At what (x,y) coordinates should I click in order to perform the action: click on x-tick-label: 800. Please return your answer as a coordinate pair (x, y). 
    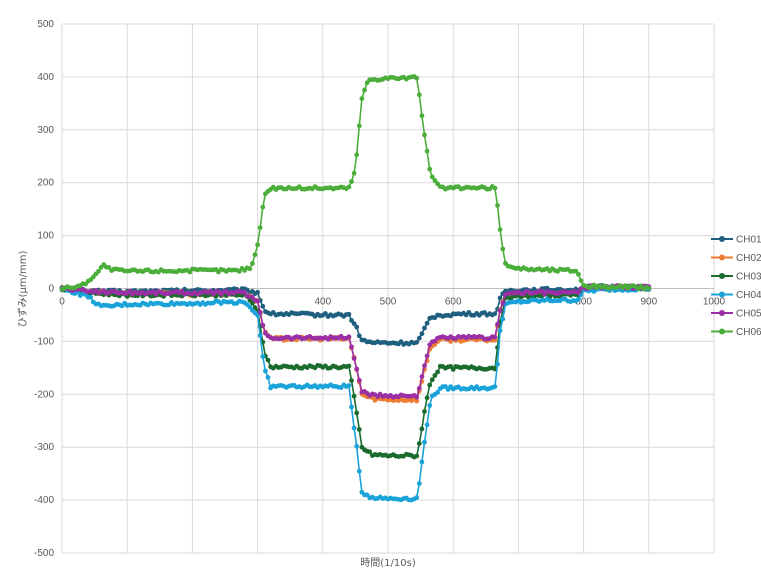
    Looking at the image, I should click on (583, 302).